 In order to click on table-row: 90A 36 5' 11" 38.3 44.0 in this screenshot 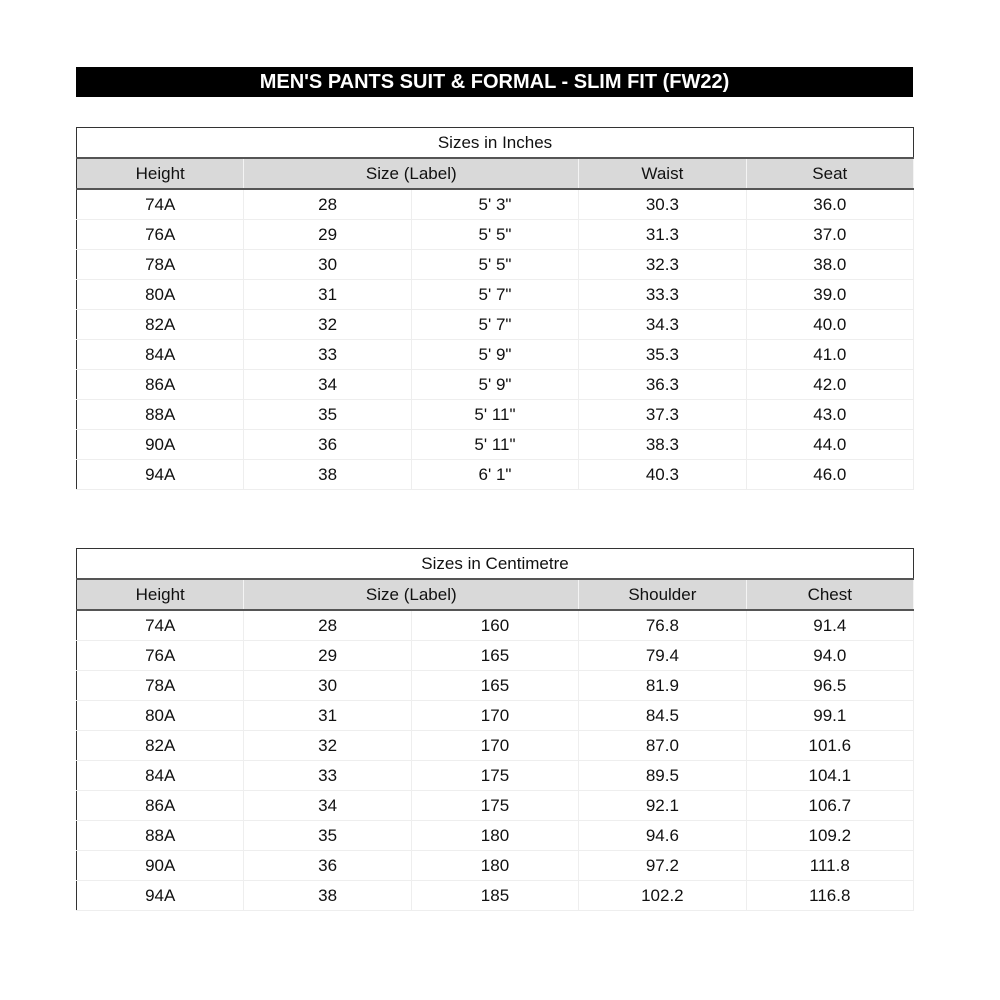, I will do `click(495, 444)`.